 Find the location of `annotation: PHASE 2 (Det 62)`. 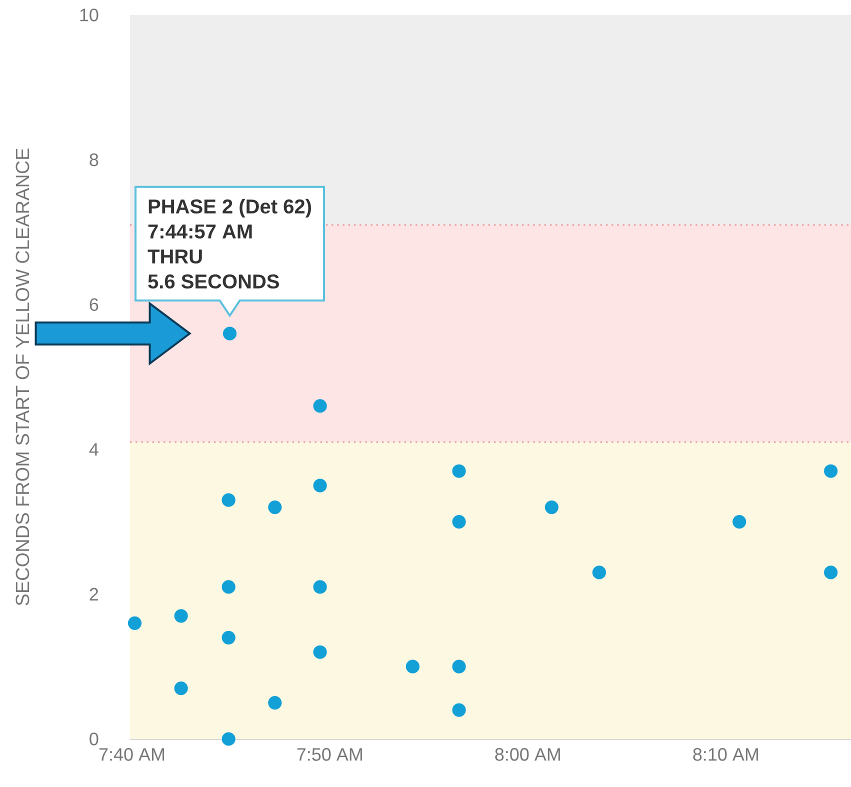

annotation: PHASE 2 (Det 62) is located at coordinates (230, 208).